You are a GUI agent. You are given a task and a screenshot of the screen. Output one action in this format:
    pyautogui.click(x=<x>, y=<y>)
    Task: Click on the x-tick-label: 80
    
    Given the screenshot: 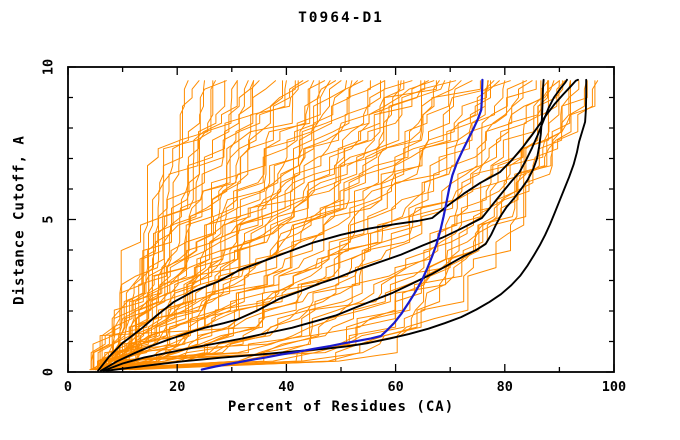 What is the action you would take?
    pyautogui.click(x=505, y=387)
    